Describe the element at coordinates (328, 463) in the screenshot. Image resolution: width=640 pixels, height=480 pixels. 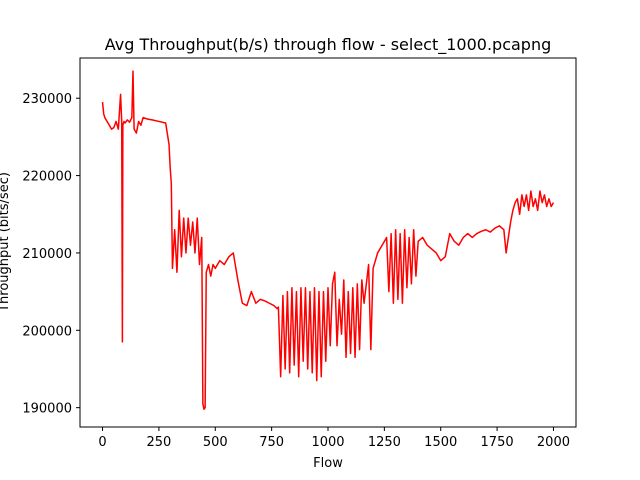
I see `x-axis-label: Flow` at that location.